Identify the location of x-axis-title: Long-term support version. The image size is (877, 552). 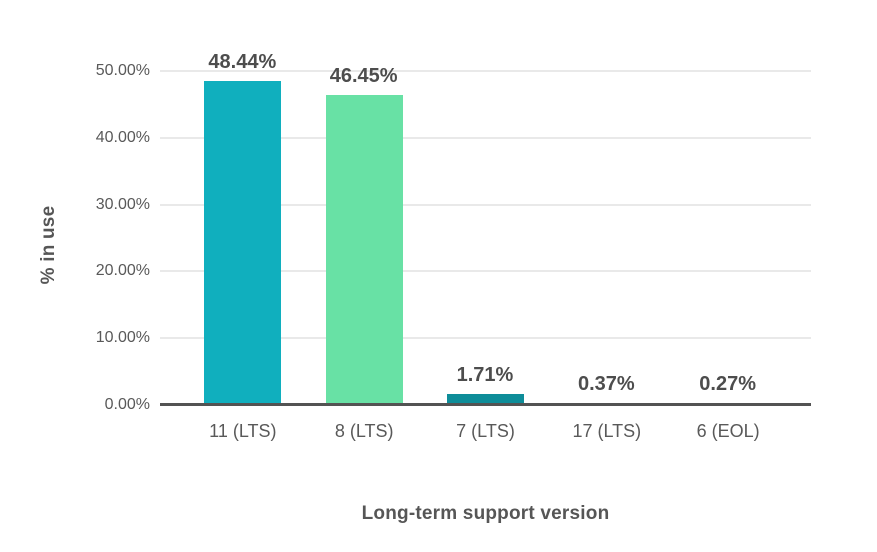
(485, 513).